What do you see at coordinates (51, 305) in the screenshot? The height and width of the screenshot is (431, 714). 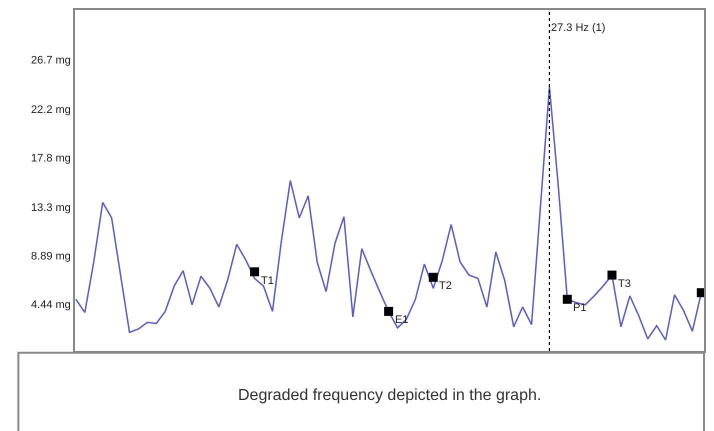 I see `y-tick-label: 4.44 mg` at bounding box center [51, 305].